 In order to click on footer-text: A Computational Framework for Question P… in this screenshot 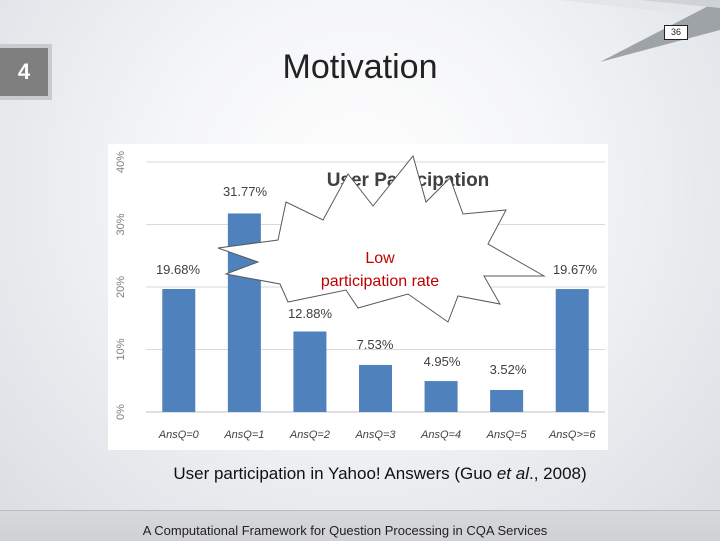, I will do `click(345, 530)`.